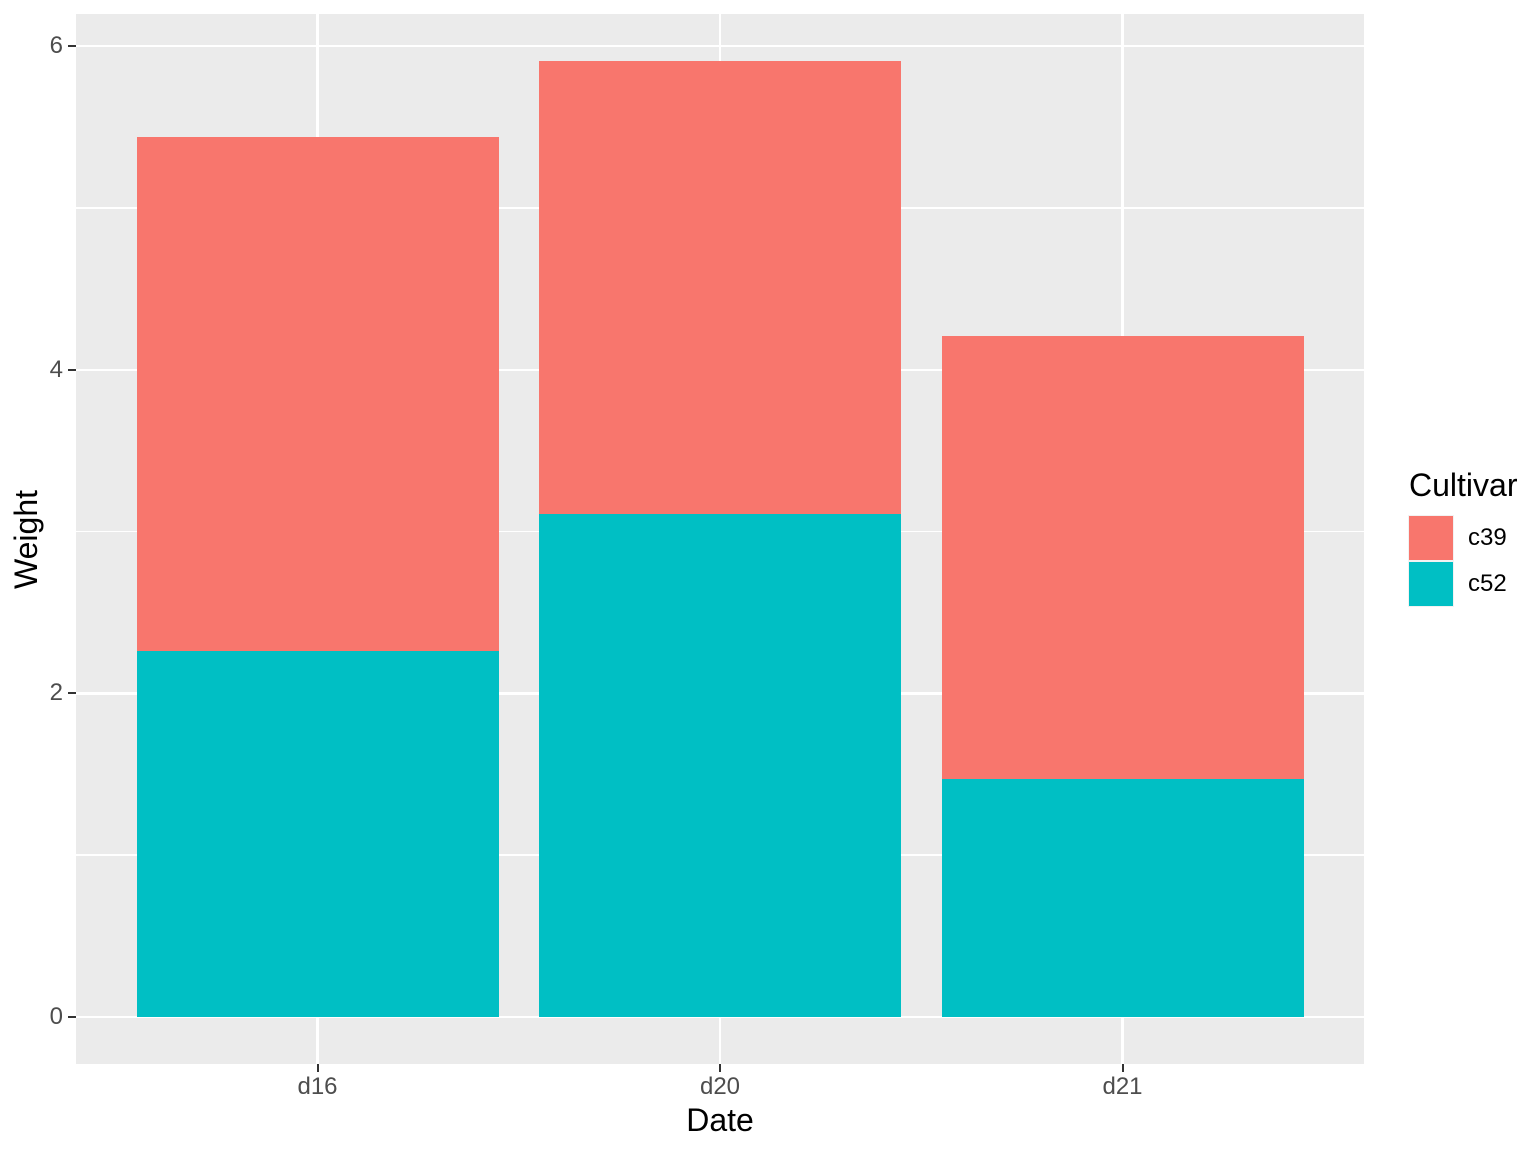  Describe the element at coordinates (317, 834) in the screenshot. I see `bar-segment-d16-c52` at that location.